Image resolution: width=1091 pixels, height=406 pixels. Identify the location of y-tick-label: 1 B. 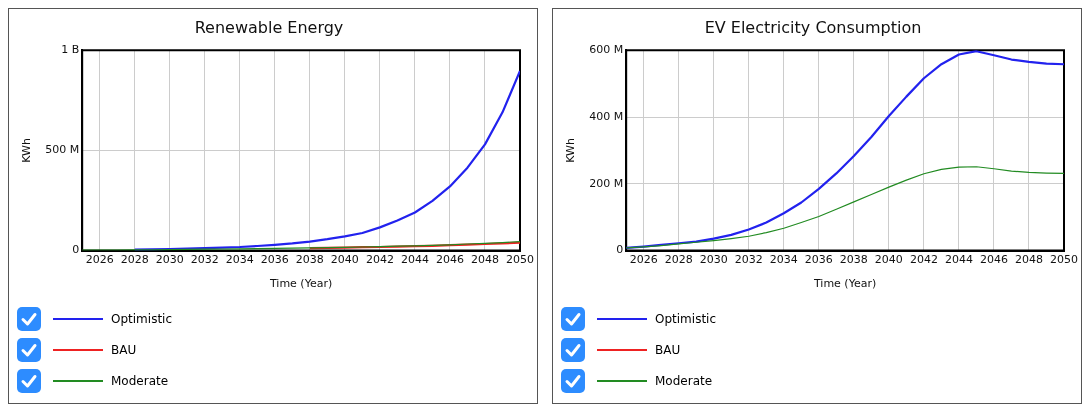
(70, 50).